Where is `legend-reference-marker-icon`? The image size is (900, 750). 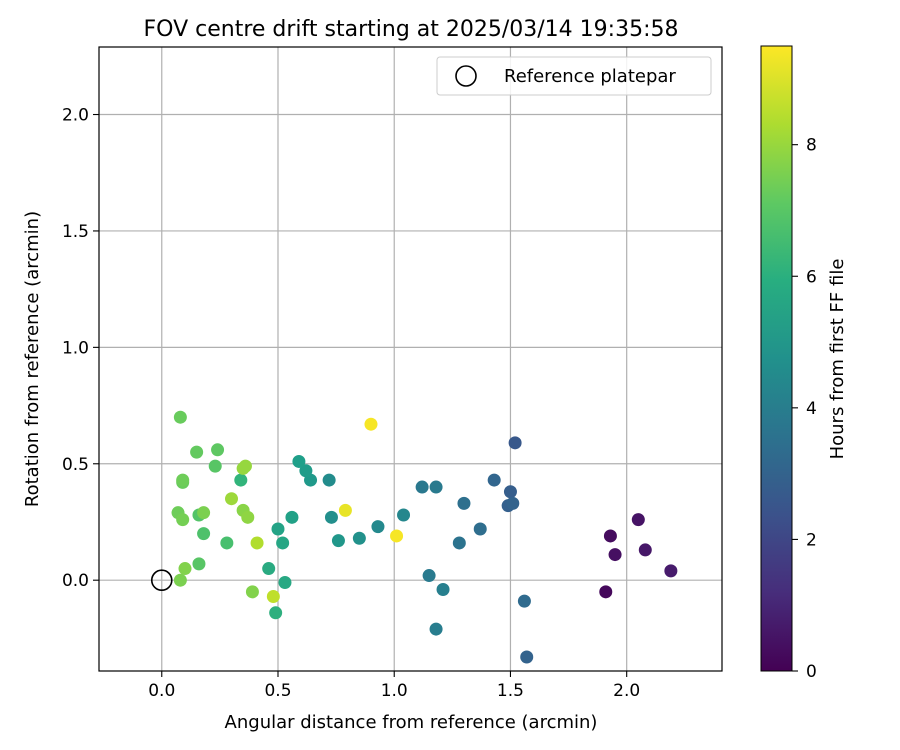
legend-reference-marker-icon is located at coordinates (466, 76).